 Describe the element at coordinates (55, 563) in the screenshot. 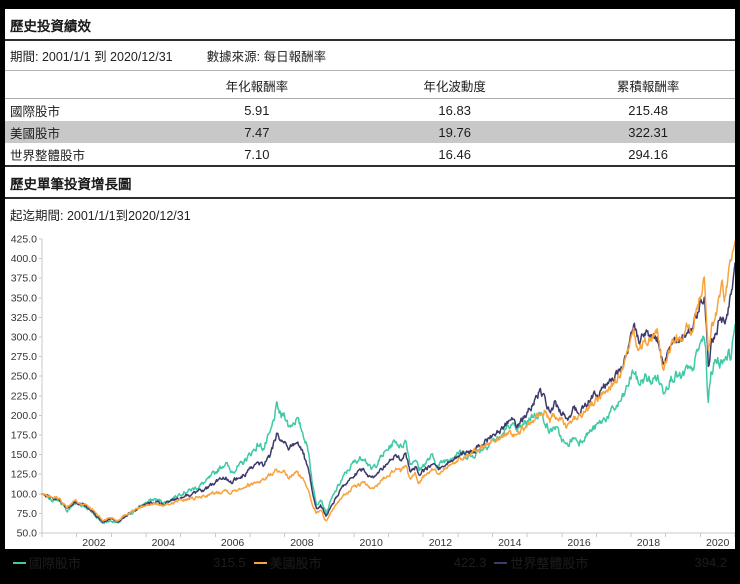

I see `legend-label: 國際股市` at that location.